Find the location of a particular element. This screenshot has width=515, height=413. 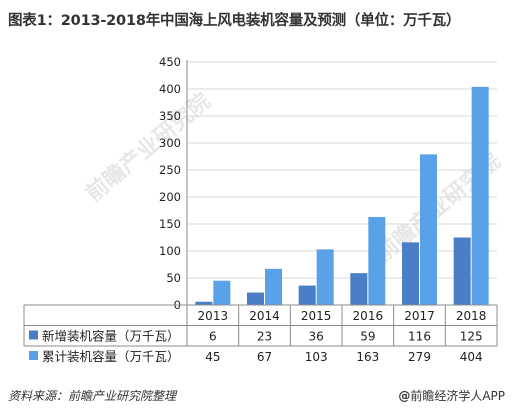

brand-label: @前瞻经济学人APP is located at coordinates (451, 395).